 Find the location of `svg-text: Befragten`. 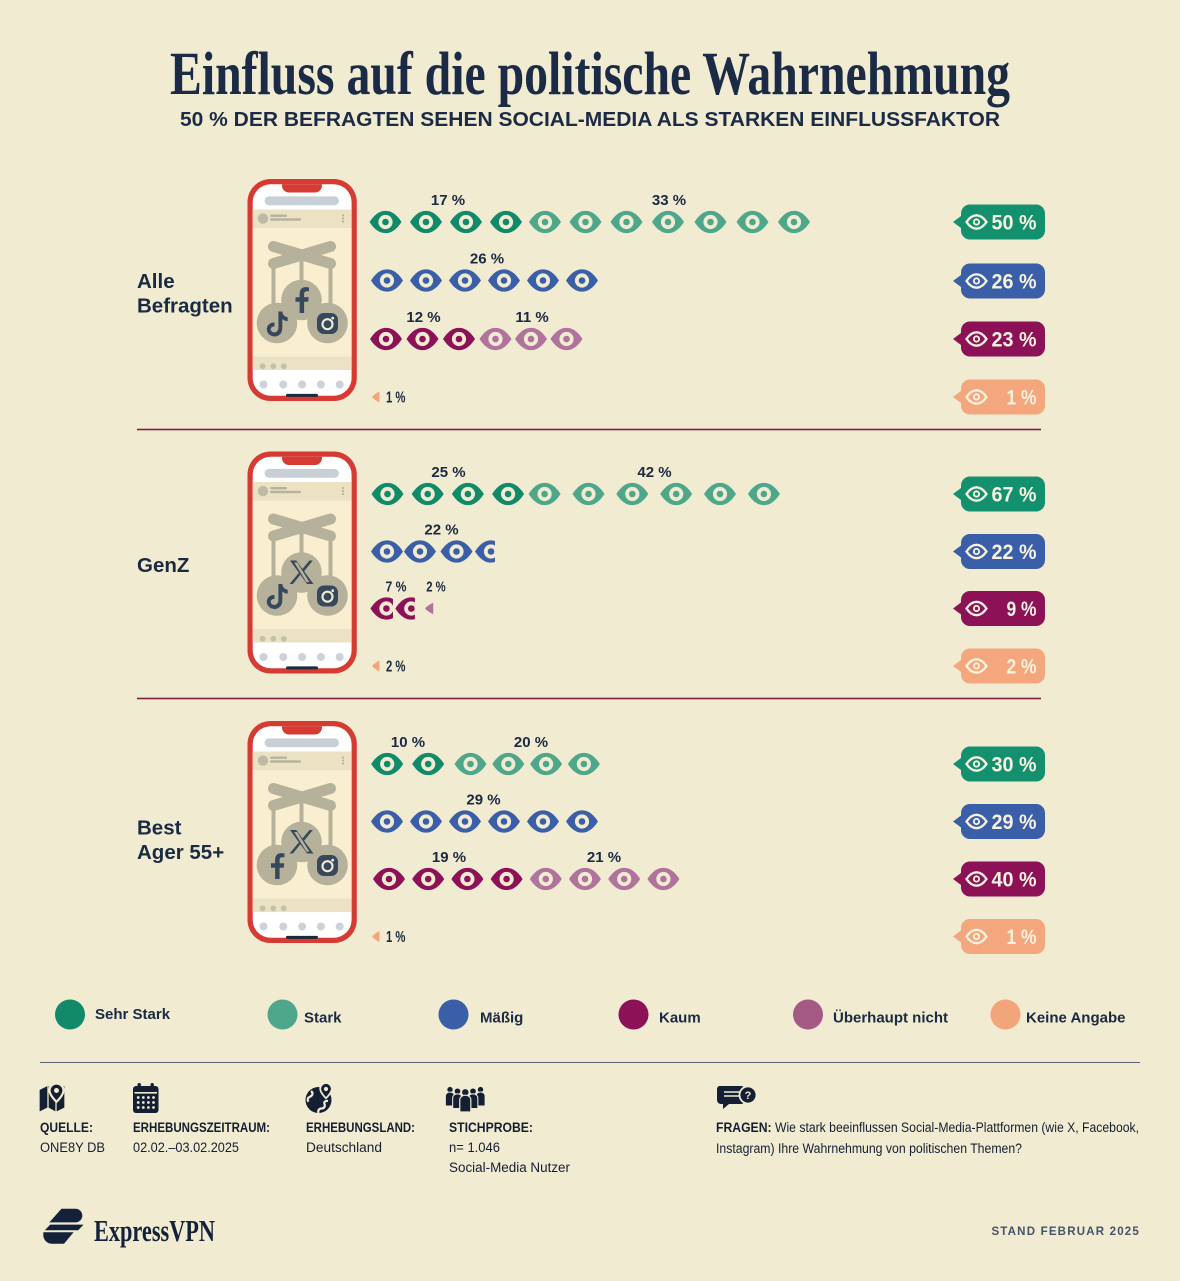

svg-text: Befragten is located at coordinates (185, 306).